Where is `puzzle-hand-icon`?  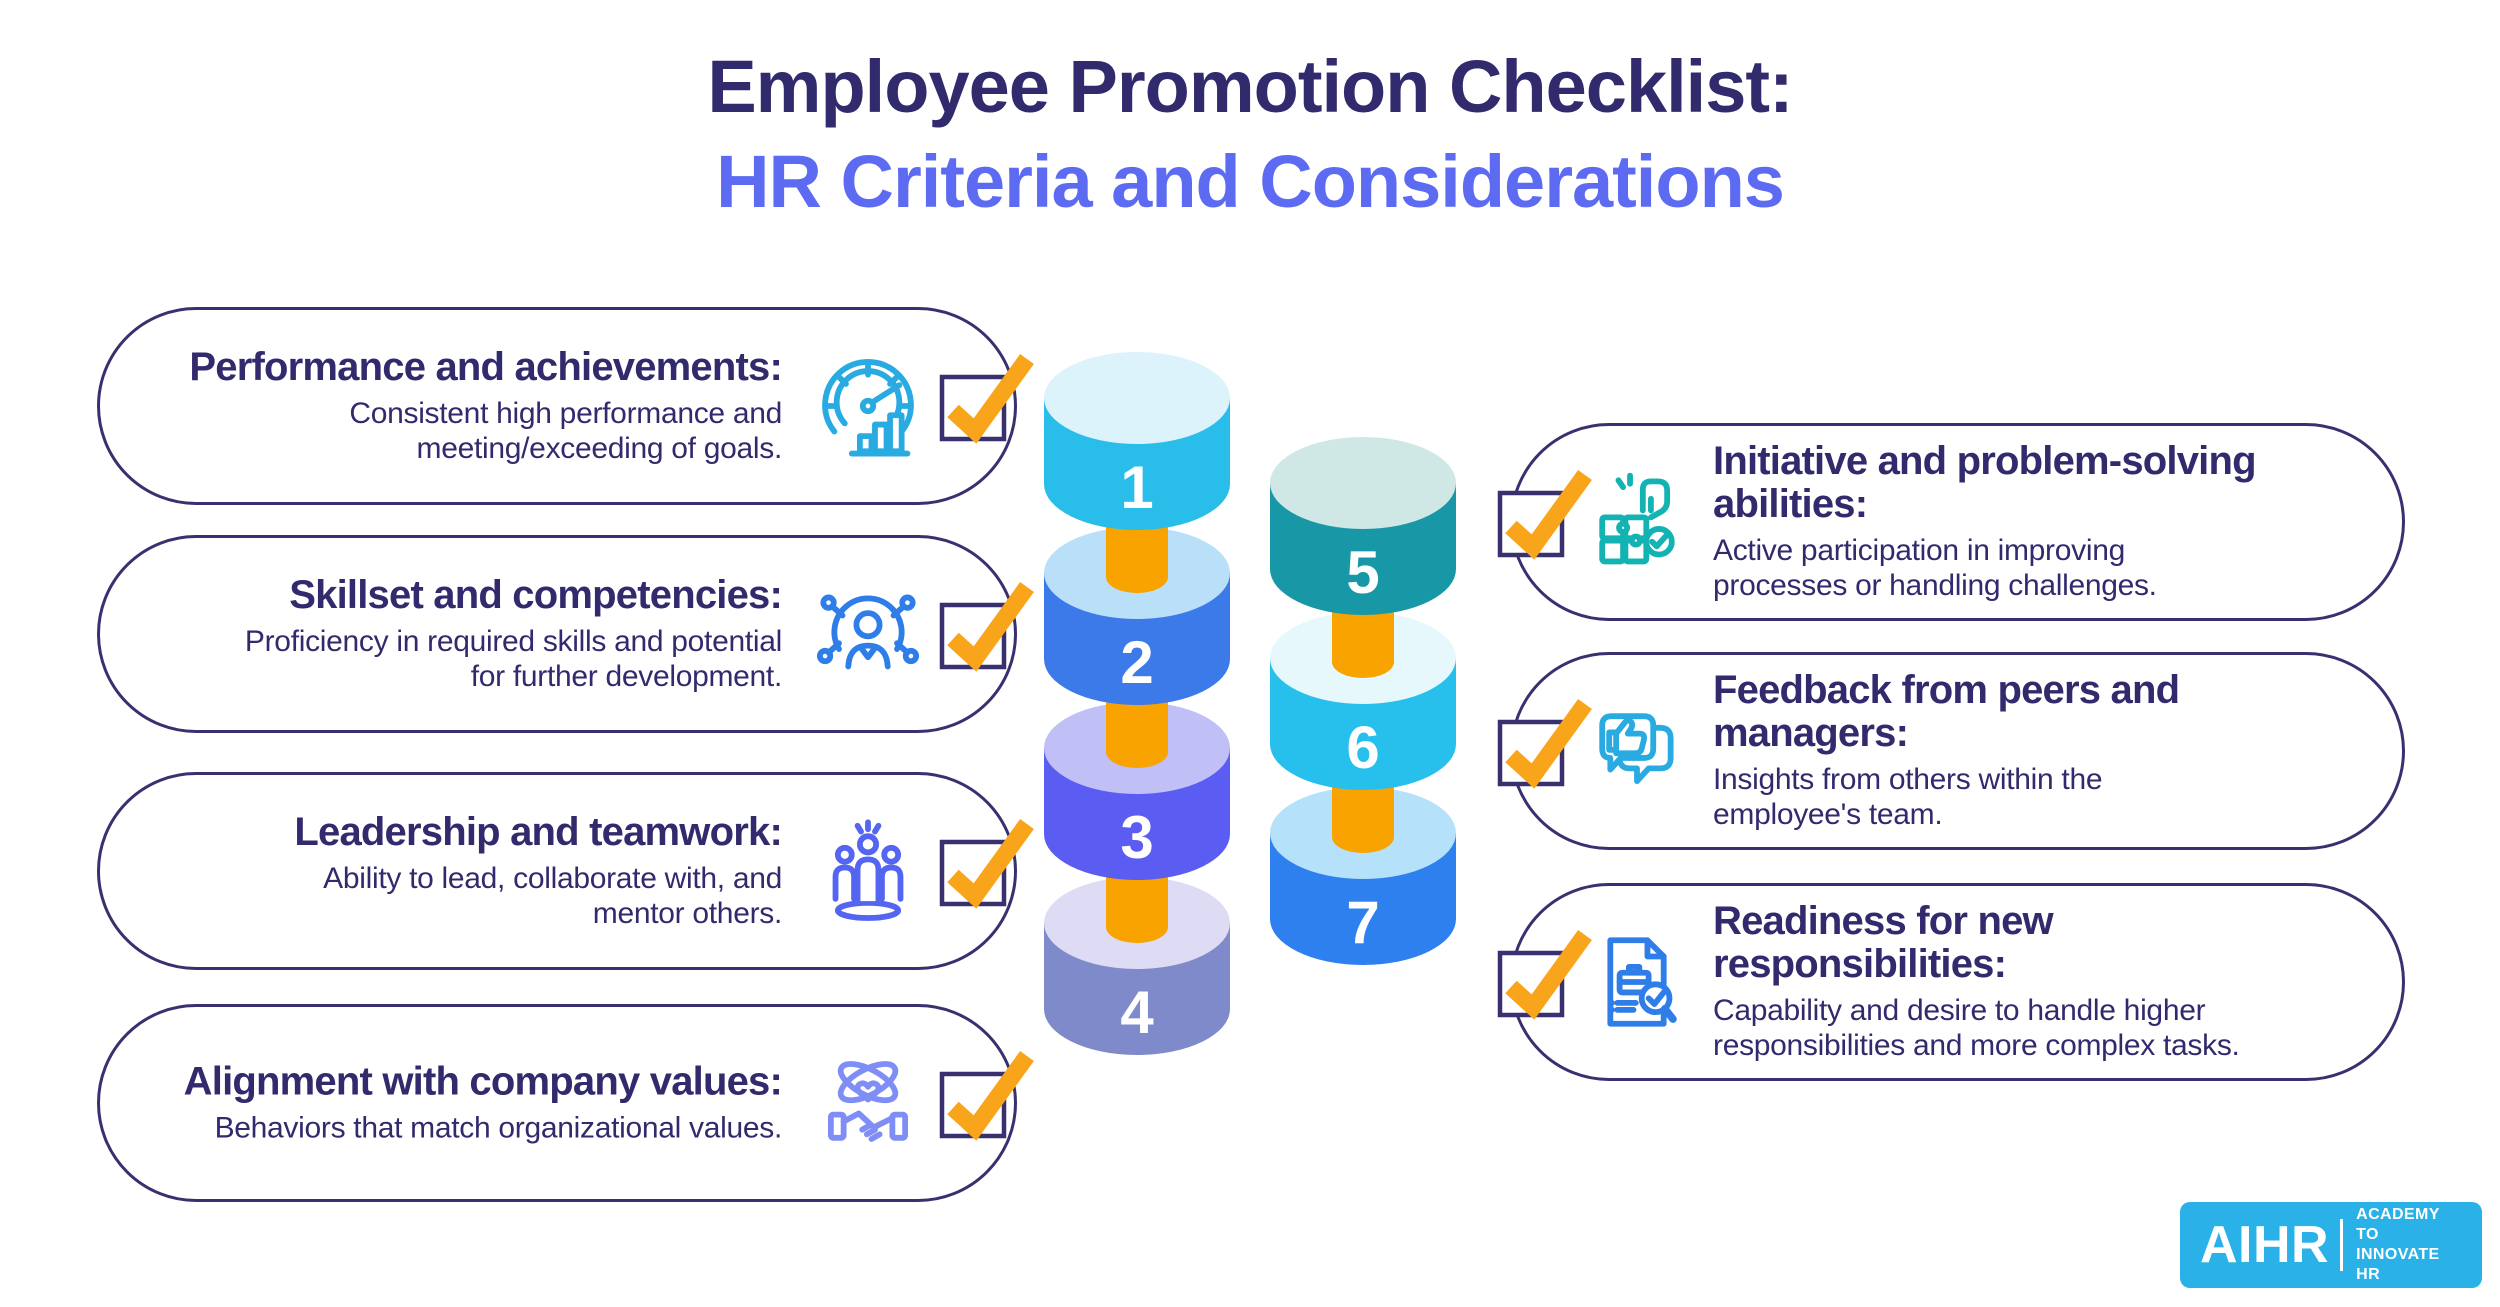
puzzle-hand-icon is located at coordinates (1637, 522).